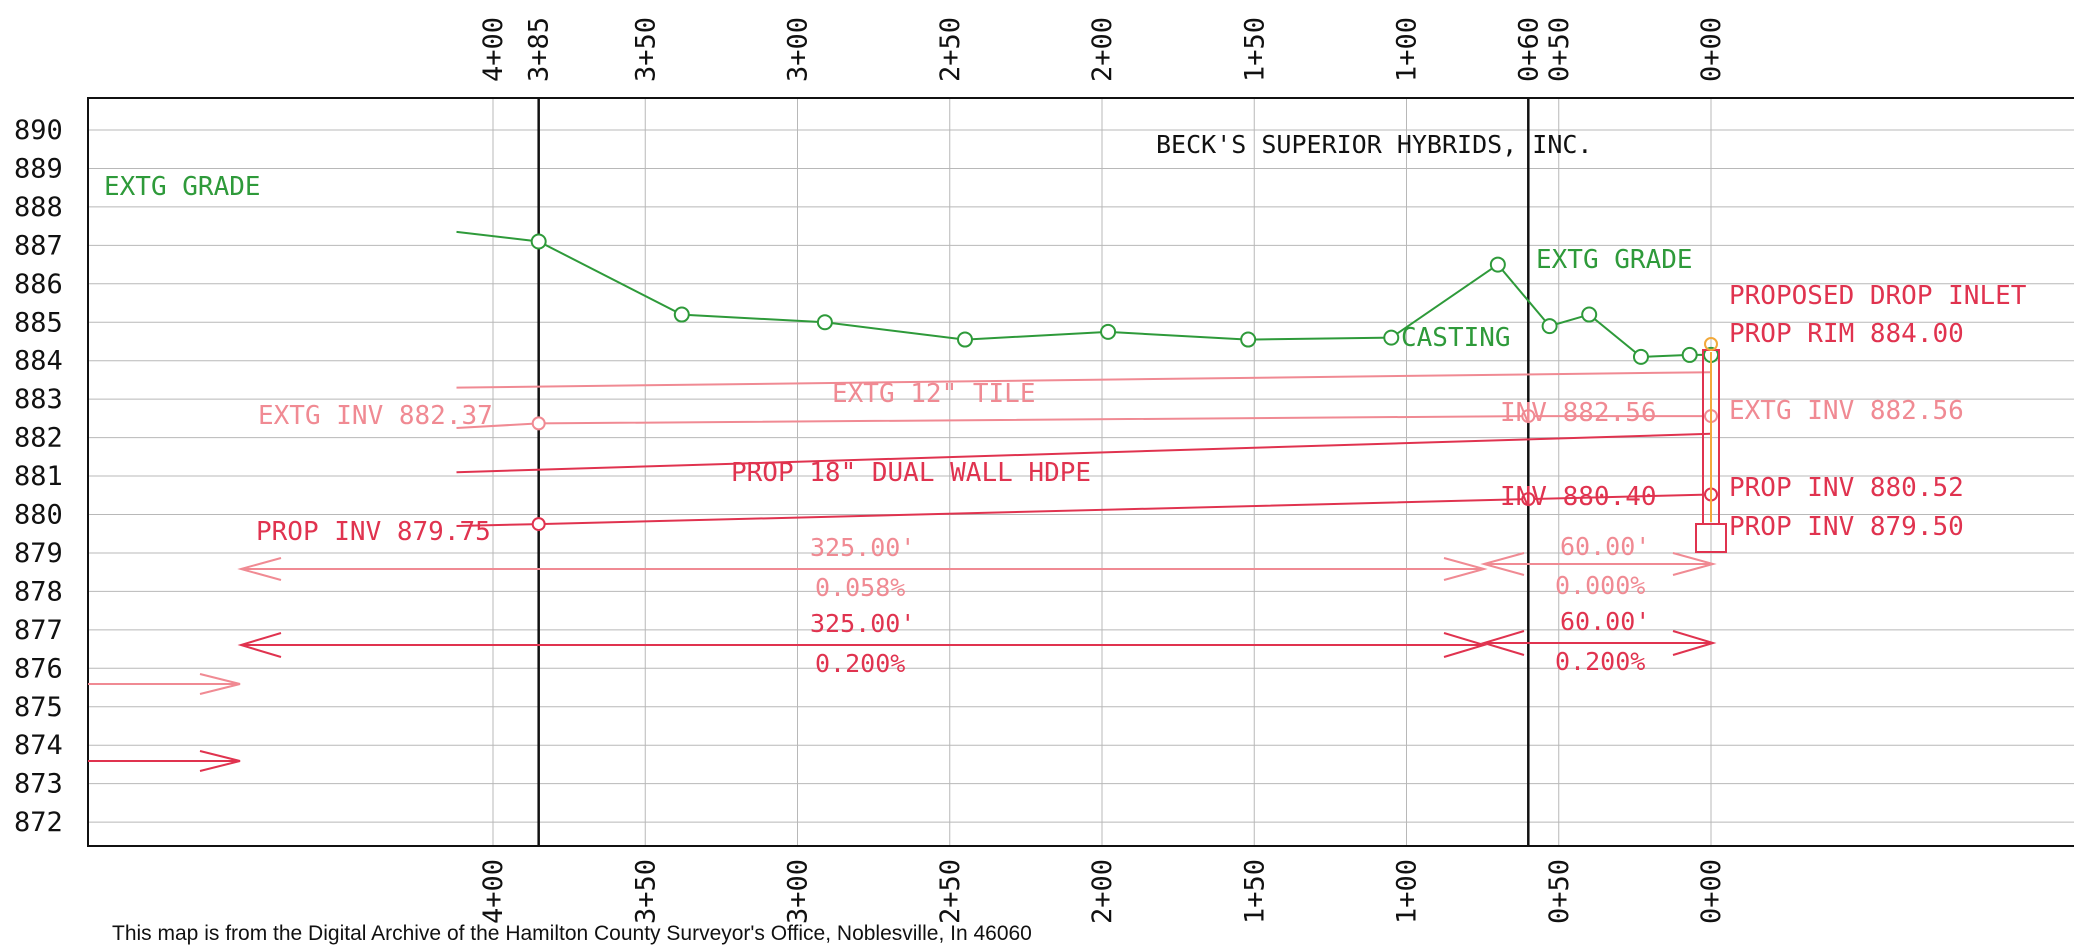 The image size is (2074, 946). I want to click on label-prop-inv-879-75: PROP INV 879.75, so click(373, 532).